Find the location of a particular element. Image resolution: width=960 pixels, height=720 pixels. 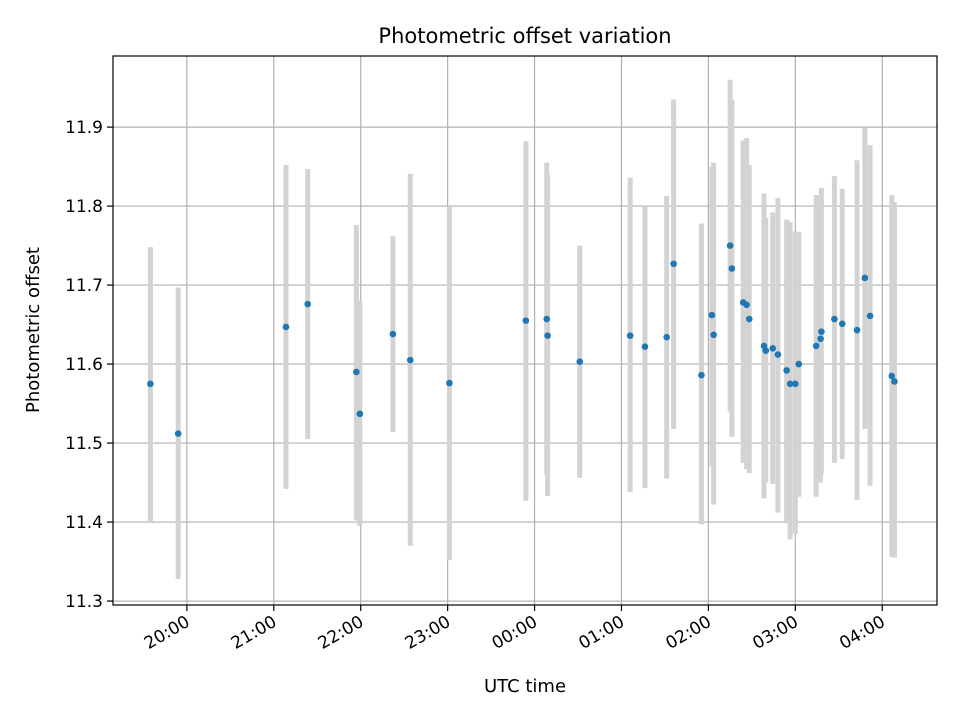

y-tick-label: 11.7 is located at coordinates (84, 286).